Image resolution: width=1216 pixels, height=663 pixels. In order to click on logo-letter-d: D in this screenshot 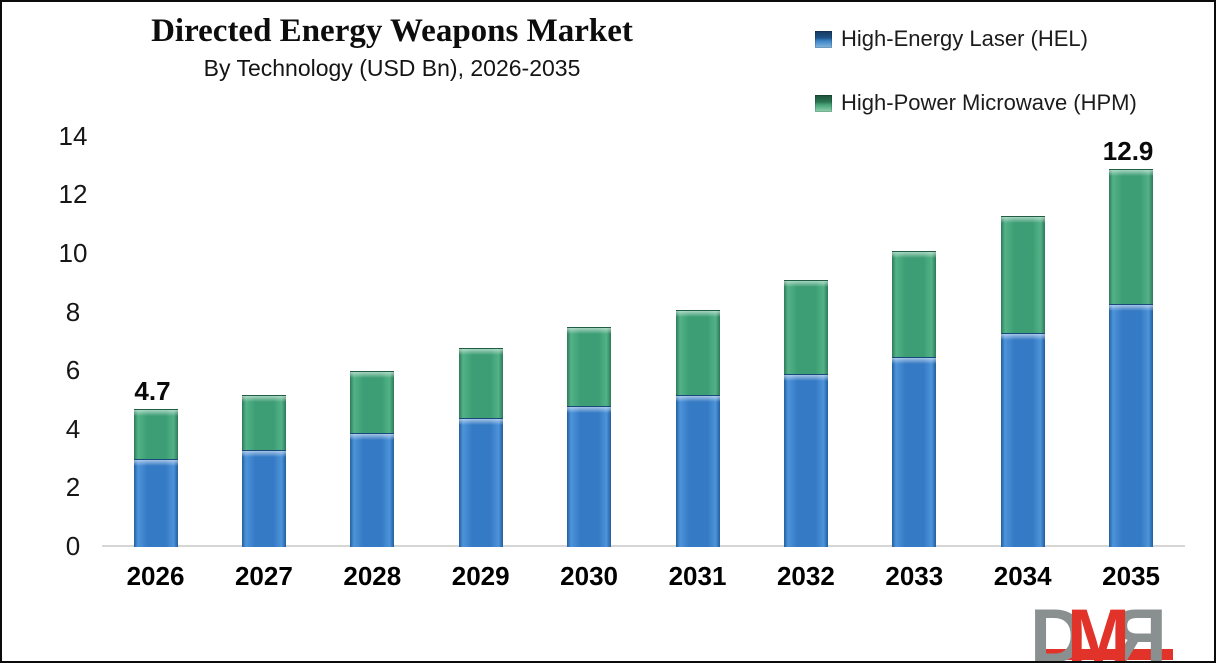, I will do `click(1057, 628)`.